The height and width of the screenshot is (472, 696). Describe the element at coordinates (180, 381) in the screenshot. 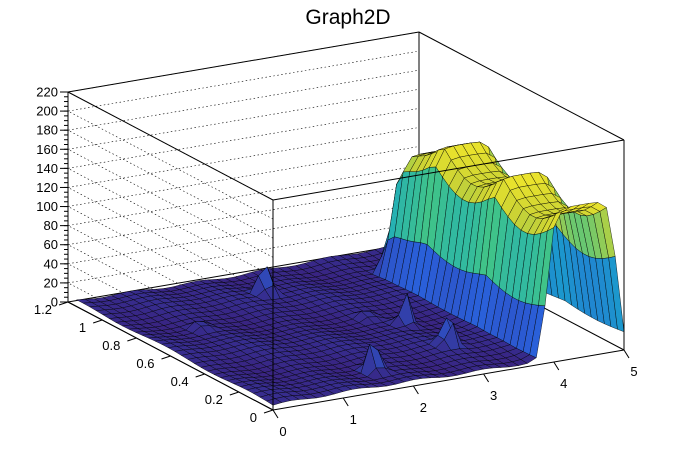

I see `y-tick-label: 0.4` at that location.